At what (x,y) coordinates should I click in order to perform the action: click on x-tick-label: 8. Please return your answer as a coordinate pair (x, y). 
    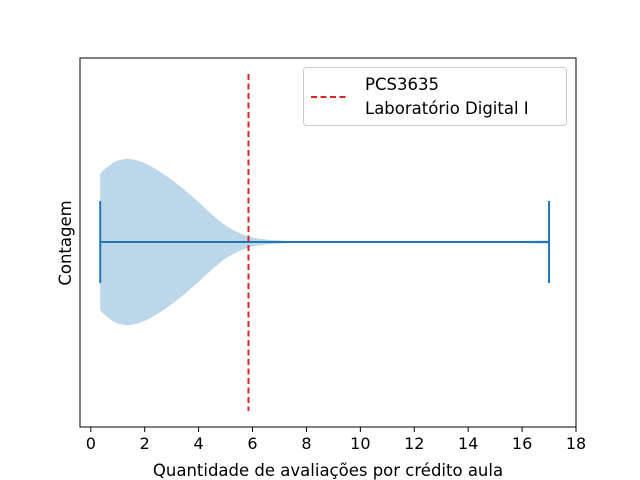
    Looking at the image, I should click on (306, 443).